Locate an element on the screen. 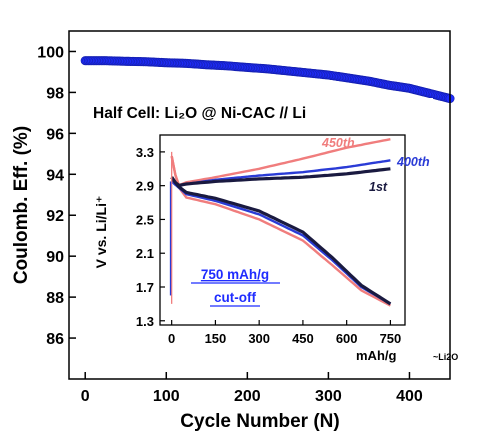 The width and height of the screenshot is (498, 441). inset-y-tick-label: 3.3 is located at coordinates (145, 152).